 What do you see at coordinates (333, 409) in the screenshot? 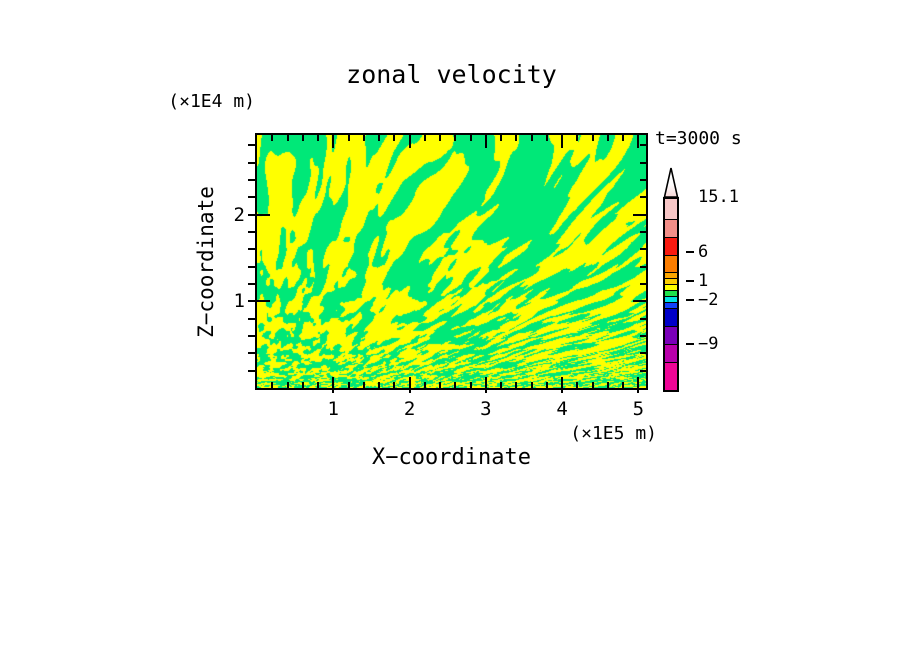
I see `x-tick-label: 1` at bounding box center [333, 409].